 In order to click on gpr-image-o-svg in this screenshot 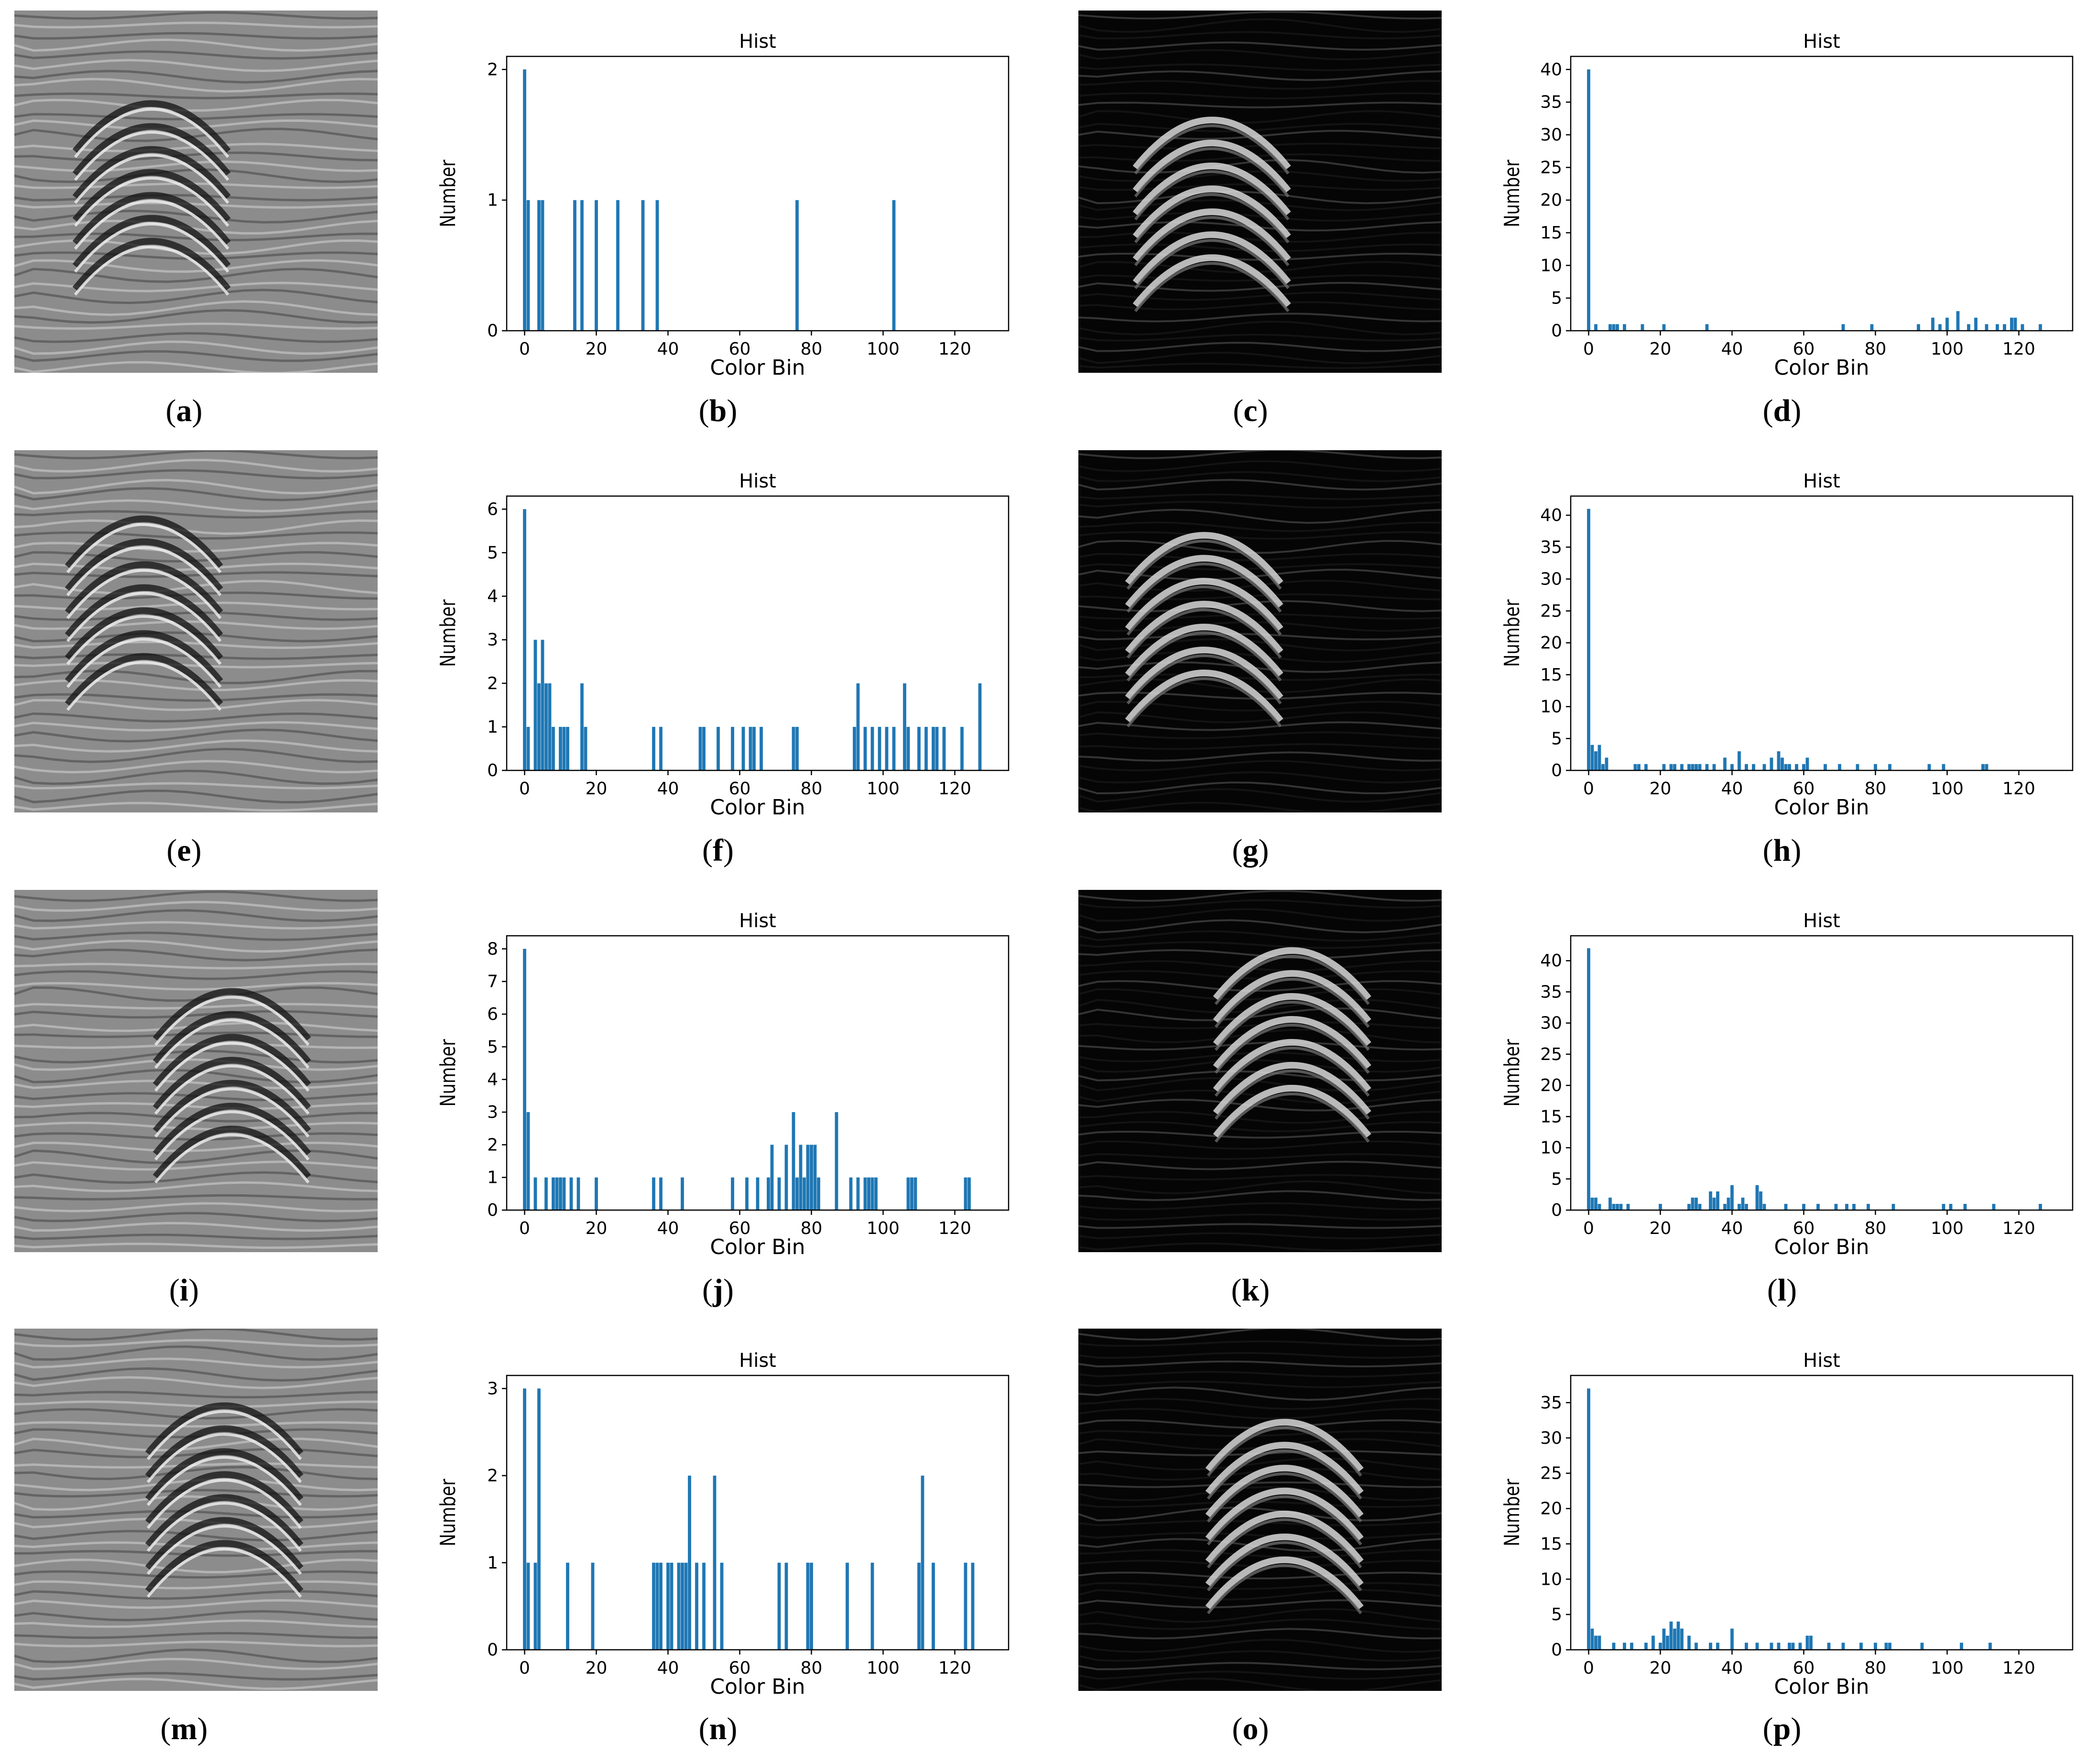, I will do `click(1260, 1510)`.